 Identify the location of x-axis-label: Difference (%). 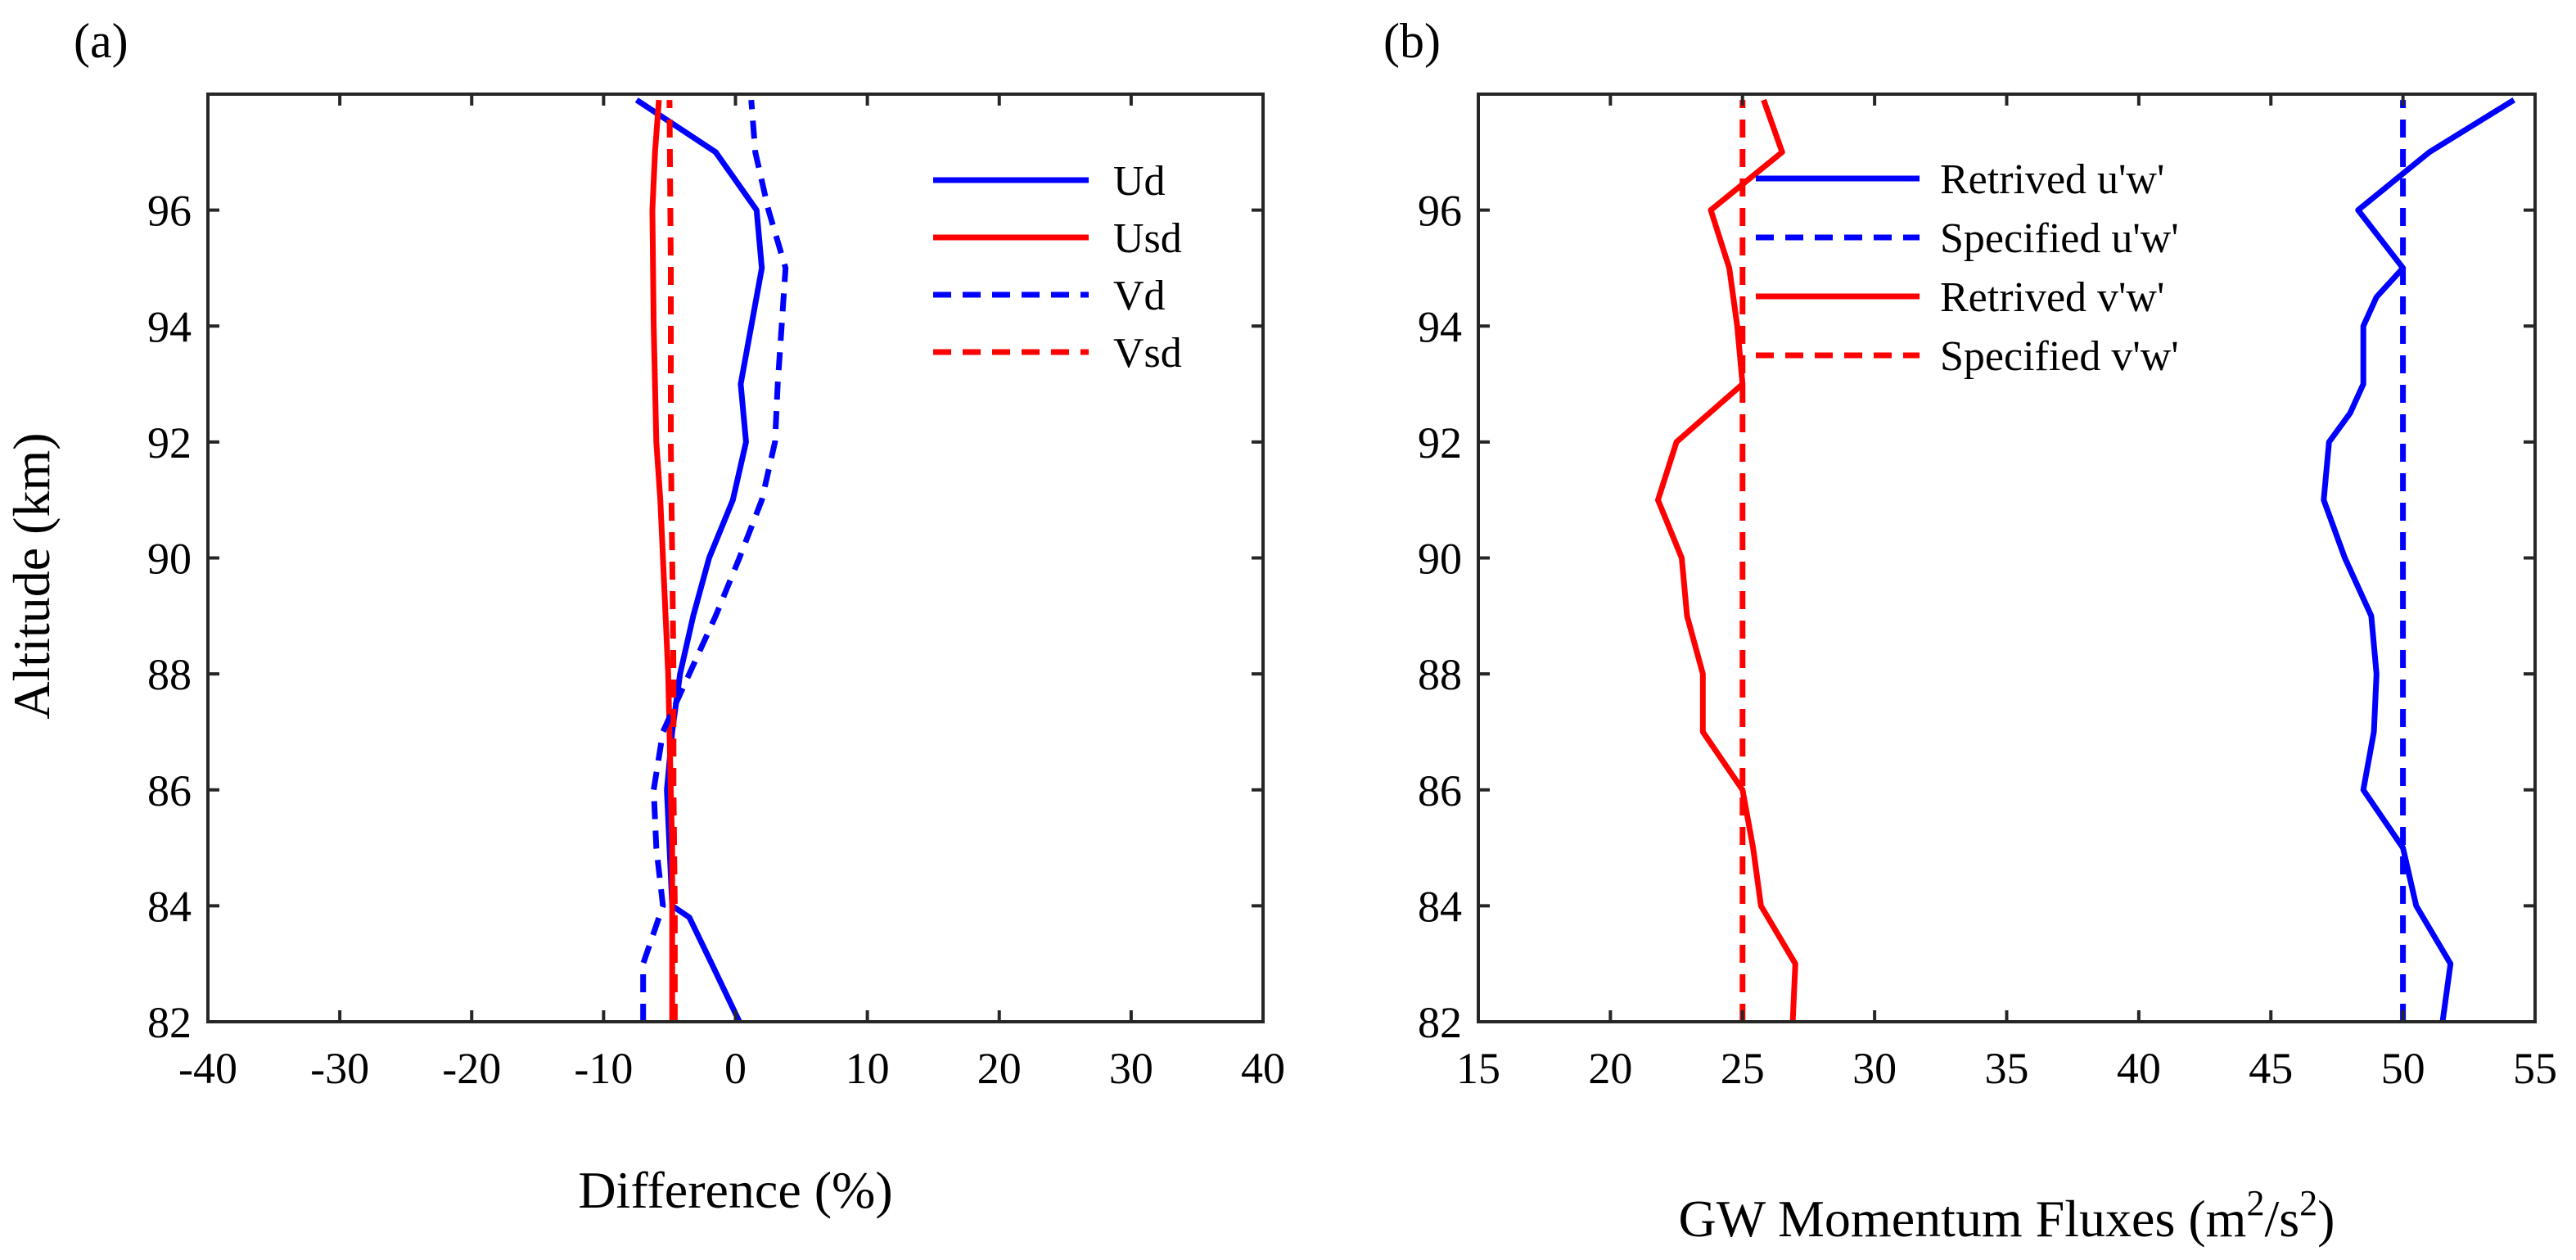
(735, 1190).